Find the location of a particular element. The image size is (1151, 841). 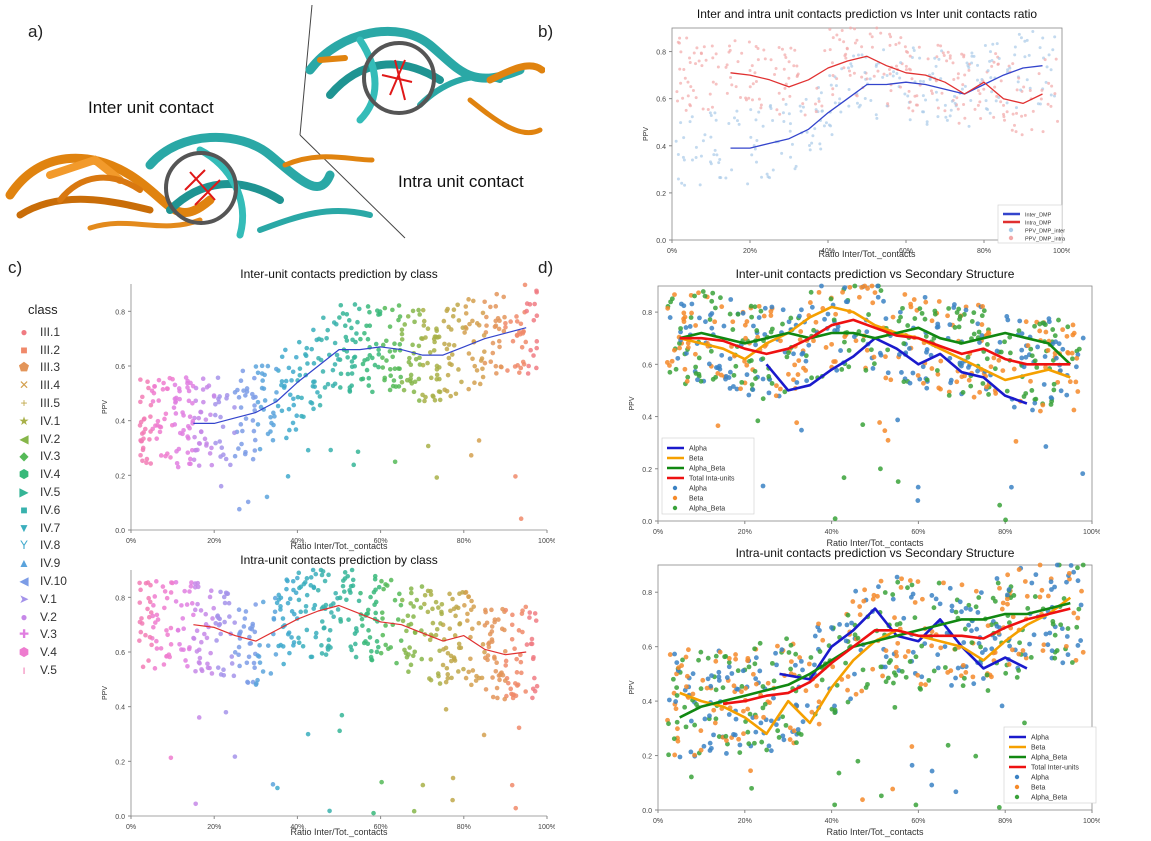

x-tick-label: 80% is located at coordinates (1005, 532).